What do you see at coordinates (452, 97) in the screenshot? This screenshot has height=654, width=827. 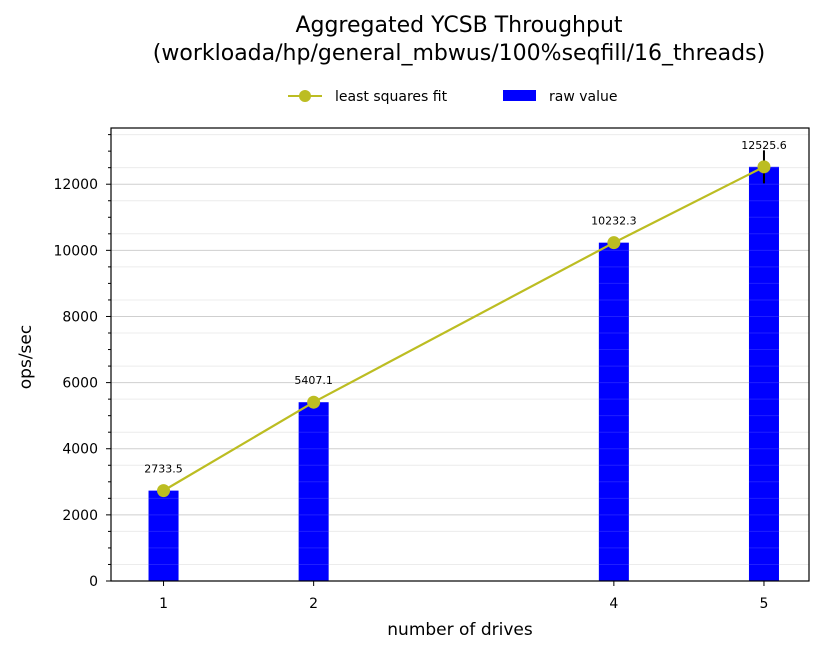 I see `legend: least squares fit raw value` at bounding box center [452, 97].